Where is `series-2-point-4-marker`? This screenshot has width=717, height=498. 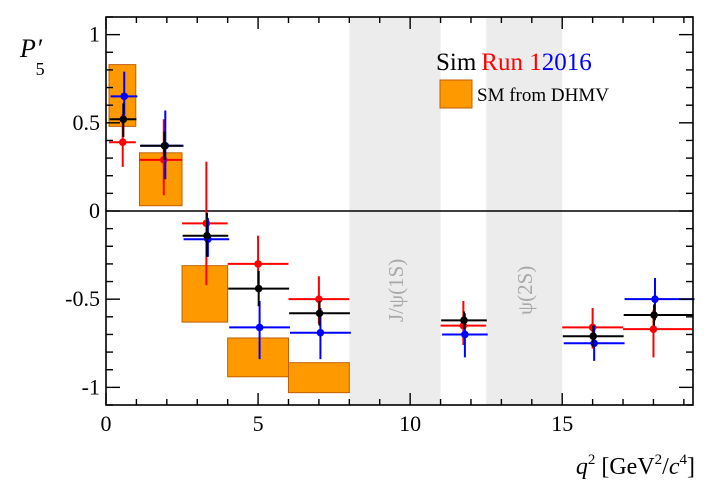 series-2-point-4-marker is located at coordinates (319, 313).